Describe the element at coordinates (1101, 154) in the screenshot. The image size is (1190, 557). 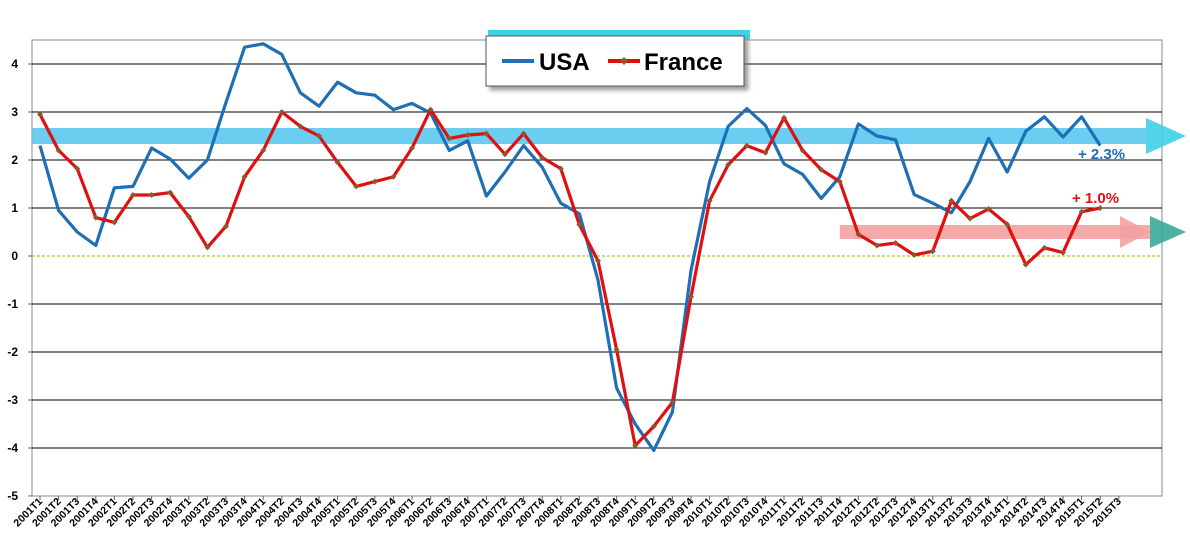
I see `annotation-usa: + 2.3%` at that location.